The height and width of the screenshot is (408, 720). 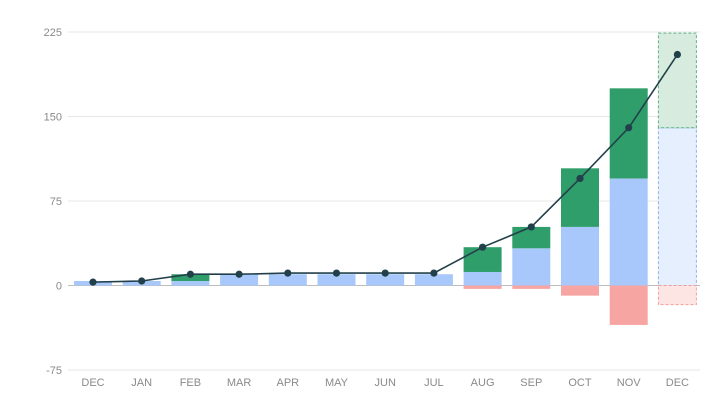 I want to click on x-tick-label: APR, so click(x=287, y=383).